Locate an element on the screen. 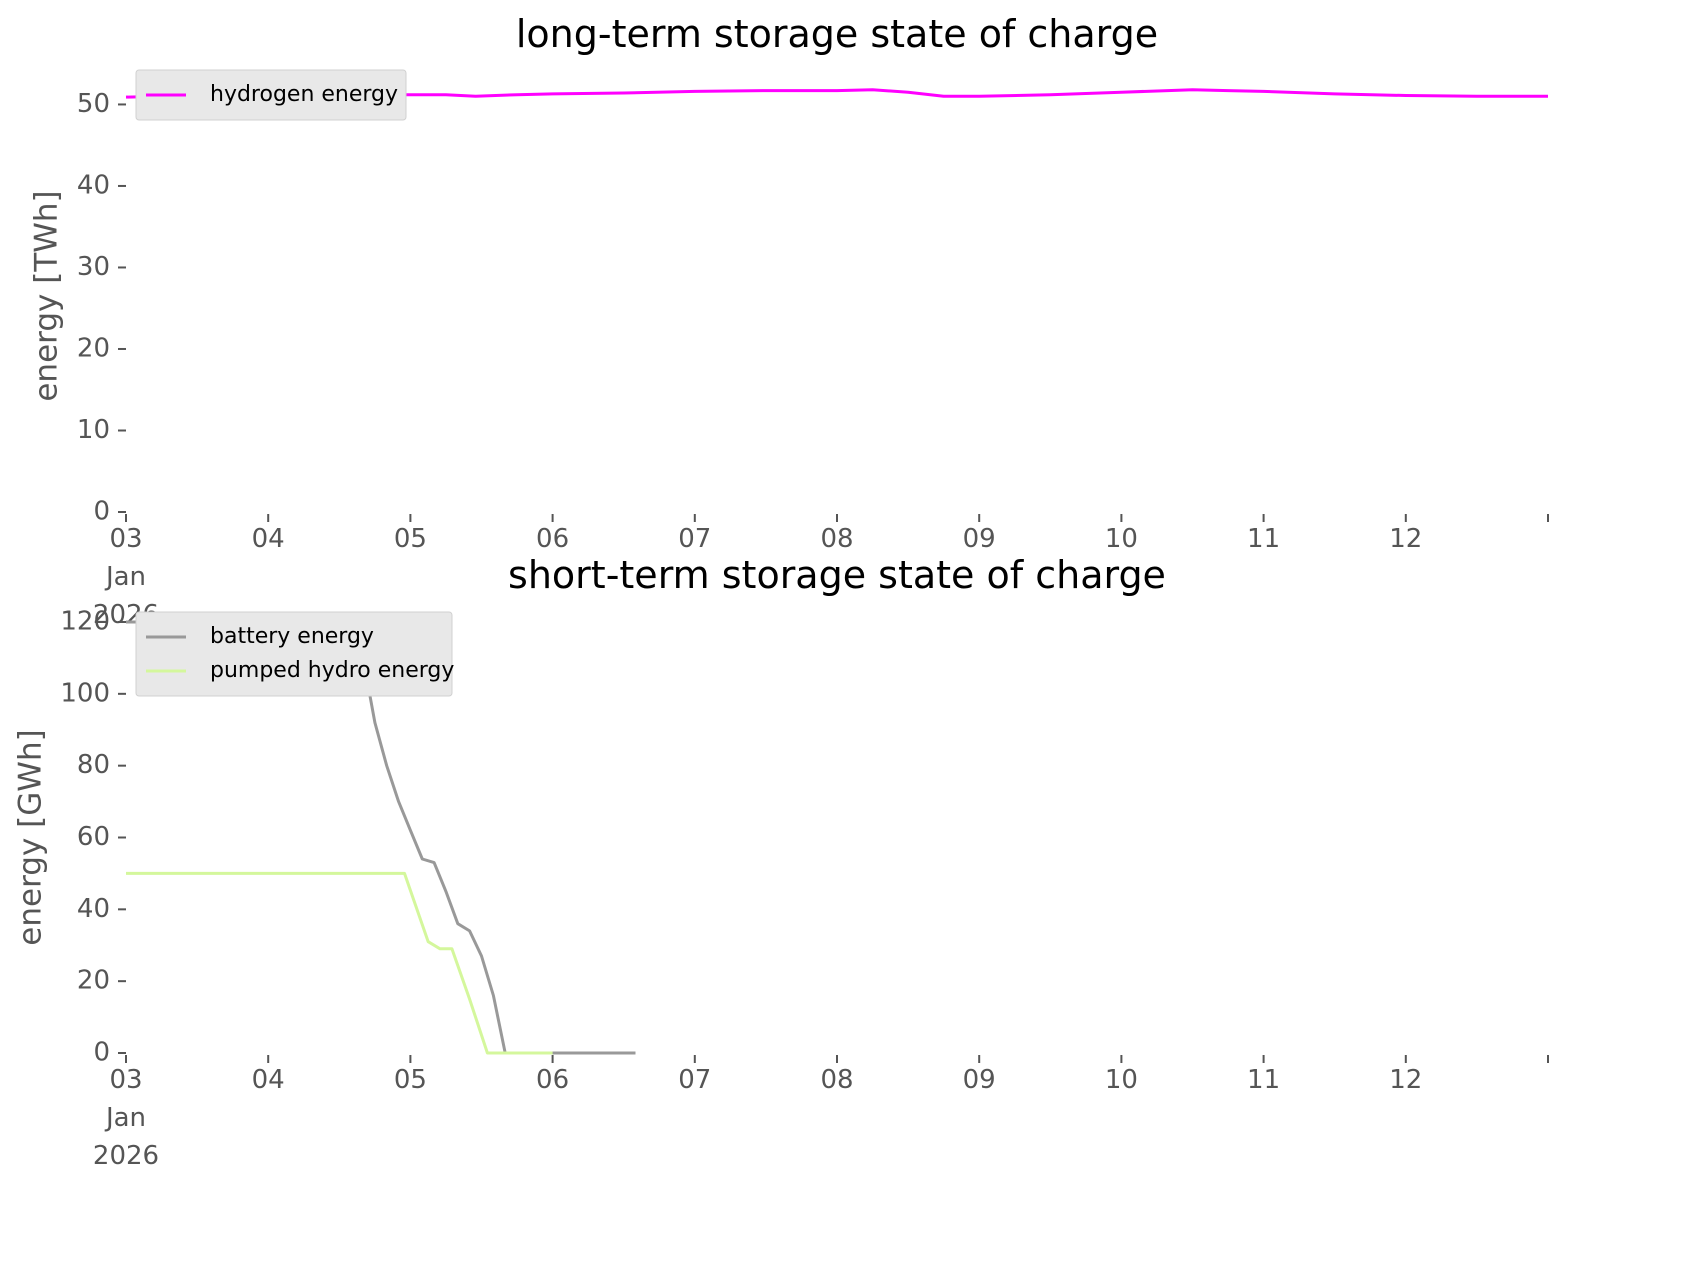  chart-title: long-term storage state of charge is located at coordinates (837, 34).